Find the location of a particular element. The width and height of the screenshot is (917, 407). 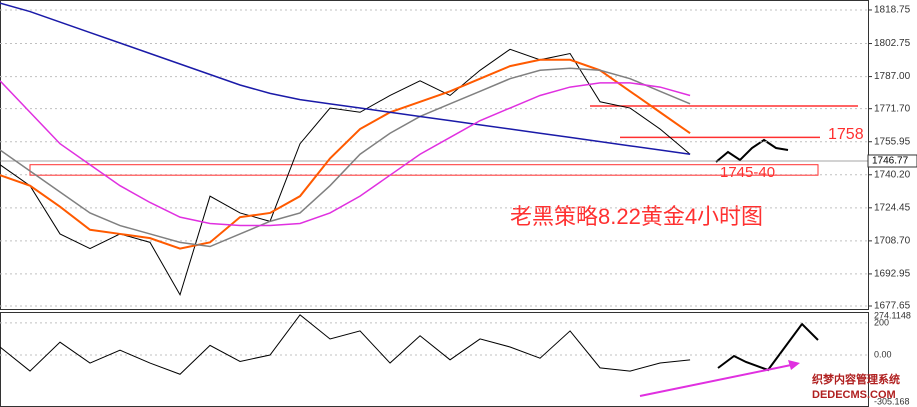

forecast-arrows is located at coordinates (767, 255).